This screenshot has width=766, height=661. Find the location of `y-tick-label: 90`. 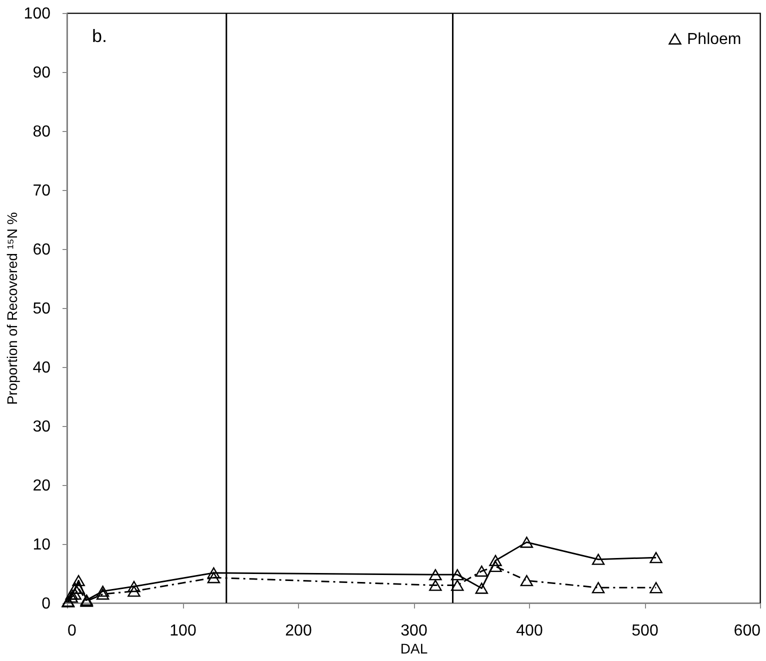

y-tick-label: 90 is located at coordinates (41, 73).